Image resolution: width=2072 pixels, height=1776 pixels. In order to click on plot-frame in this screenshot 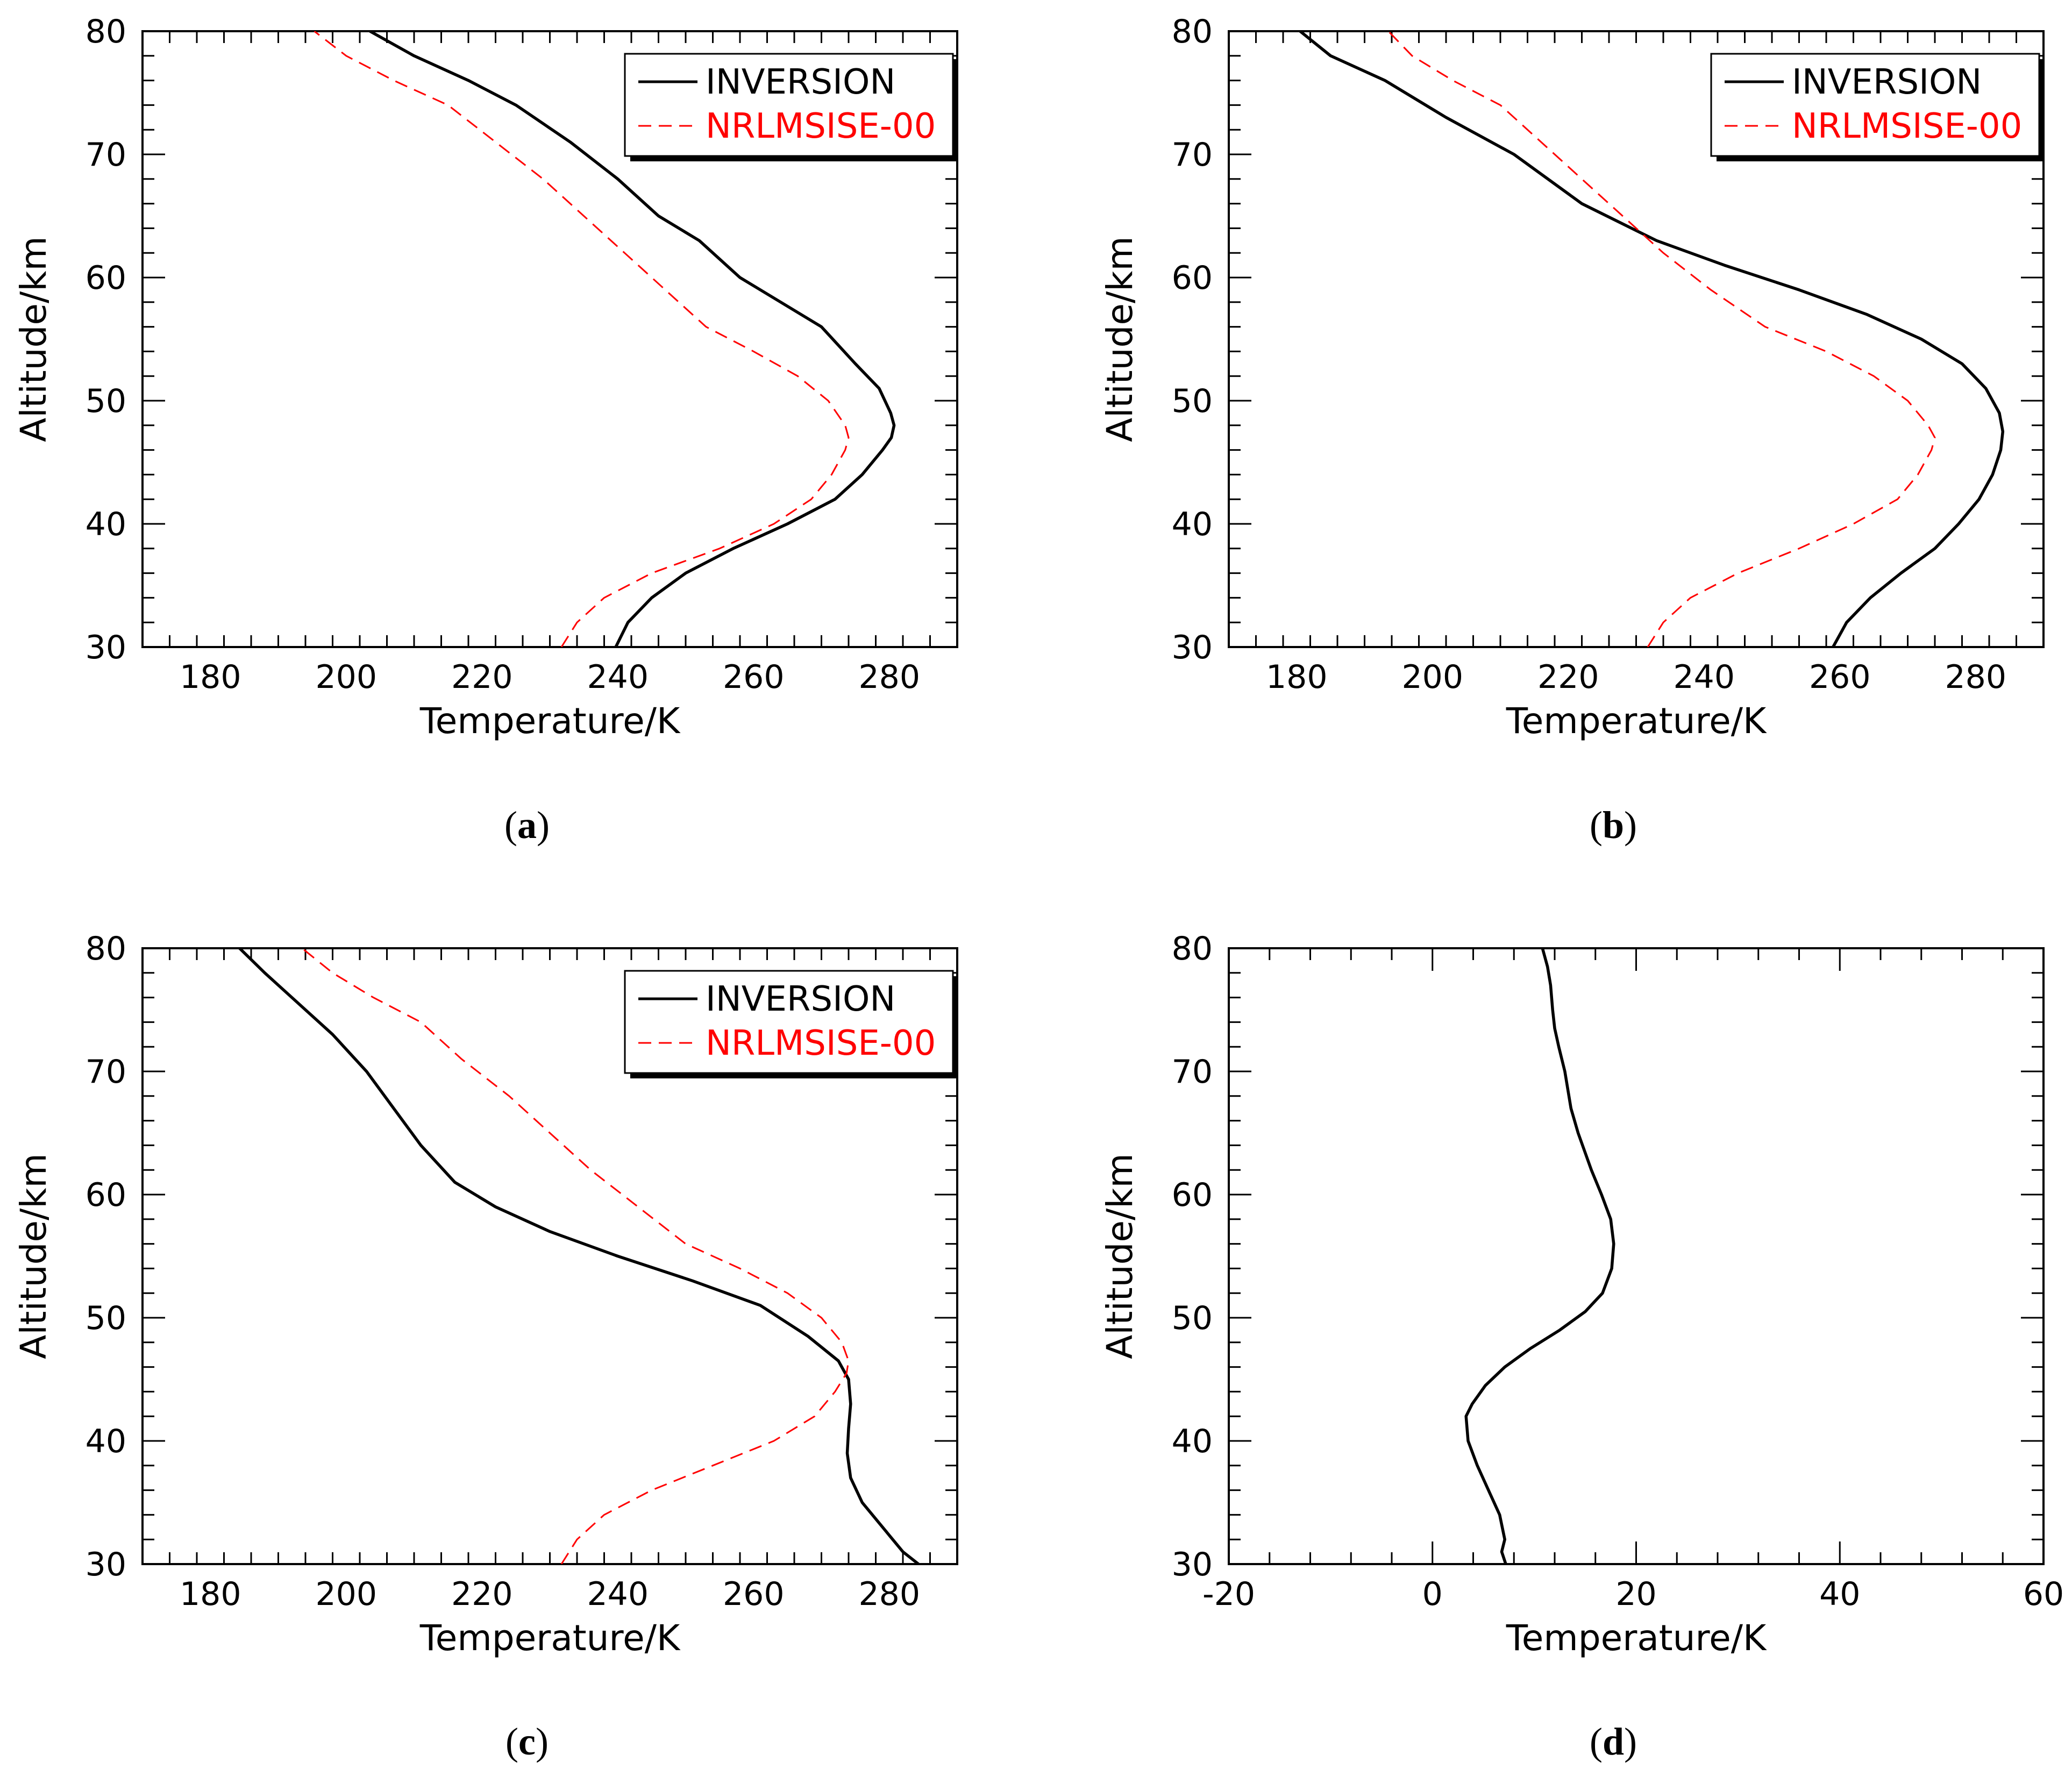, I will do `click(1636, 1256)`.